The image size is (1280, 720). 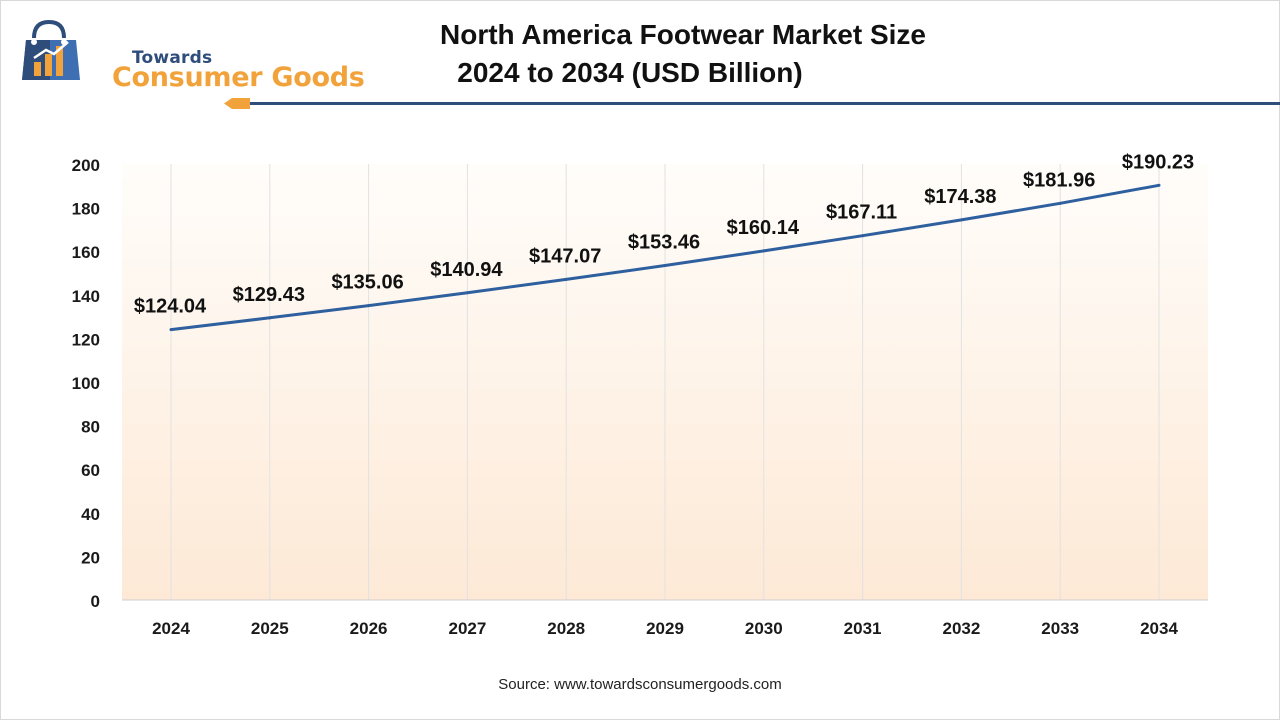 I want to click on x-tick-label: 2032, so click(x=961, y=628).